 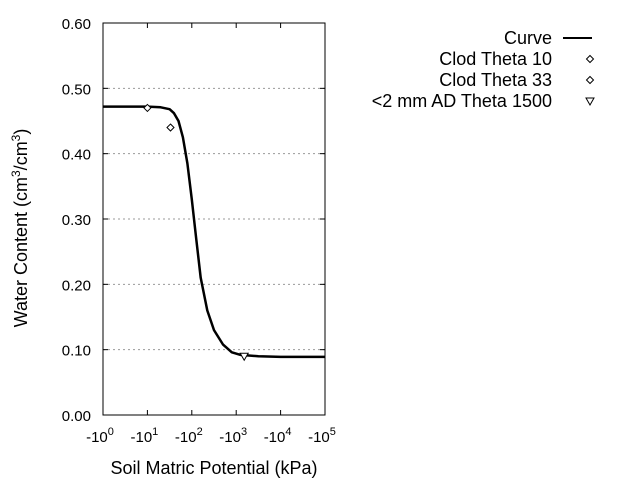 What do you see at coordinates (76, 89) in the screenshot?
I see `y-tick-label: 0.50` at bounding box center [76, 89].